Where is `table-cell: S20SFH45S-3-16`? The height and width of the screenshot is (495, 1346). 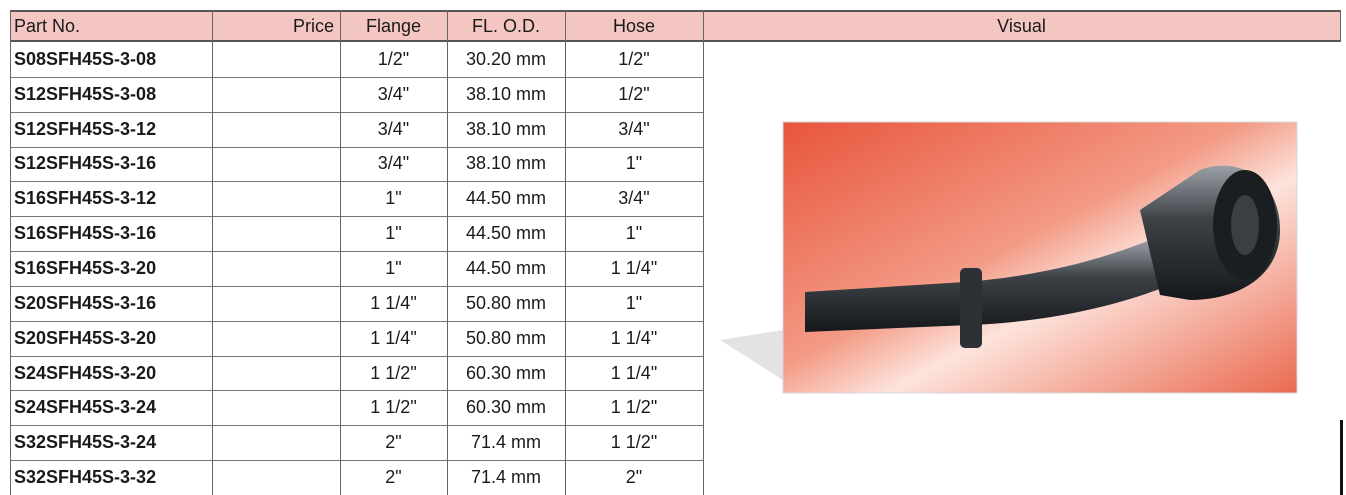
table-cell: S20SFH45S-3-16 is located at coordinates (85, 302).